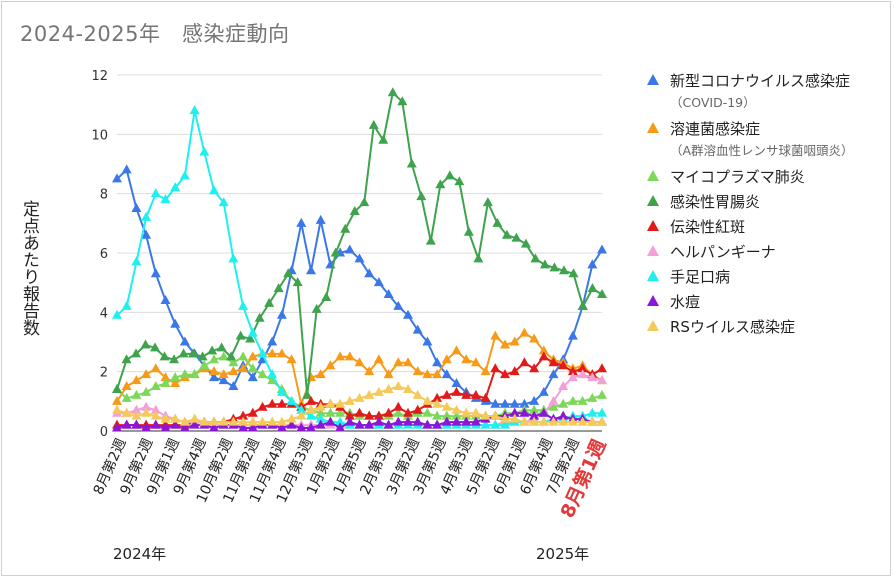  What do you see at coordinates (99, 135) in the screenshot?
I see `y-tick-label: 10` at bounding box center [99, 135].